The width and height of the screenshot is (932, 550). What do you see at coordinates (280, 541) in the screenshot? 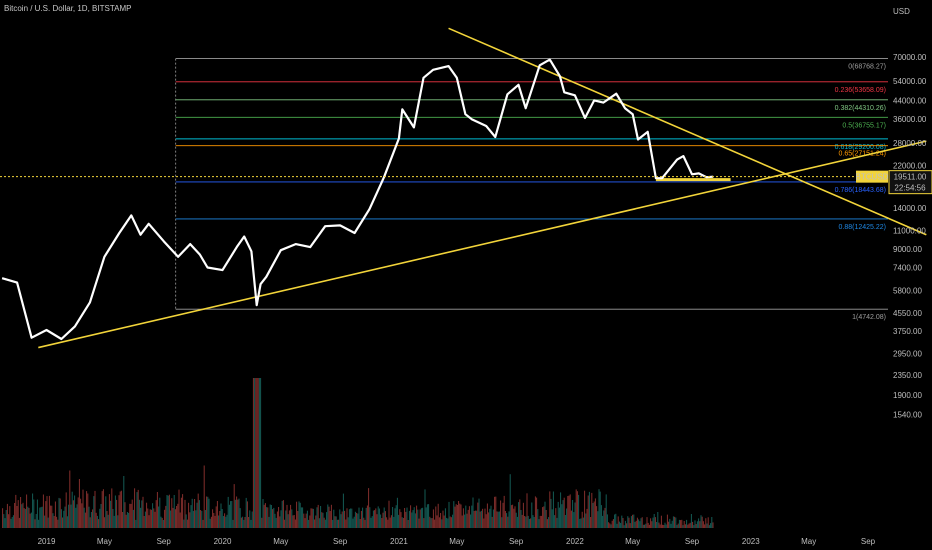
I see `time-axis-tick: May` at bounding box center [280, 541].